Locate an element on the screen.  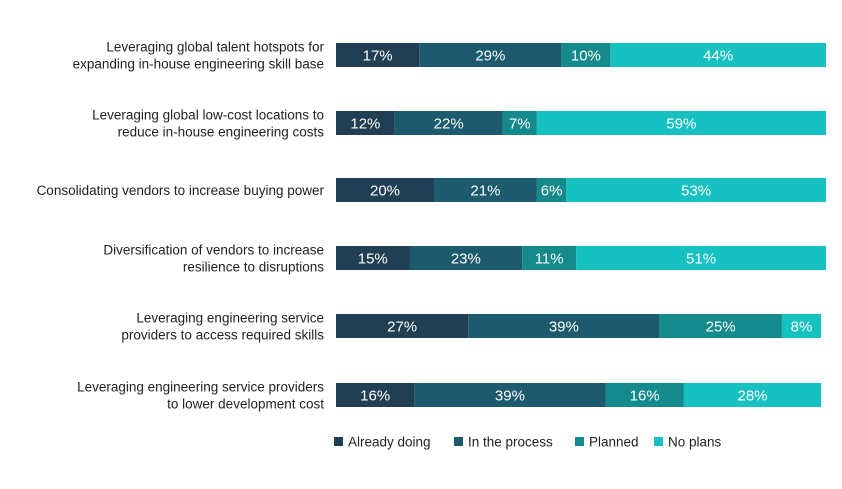
bar-value-label: 59% is located at coordinates (681, 124).